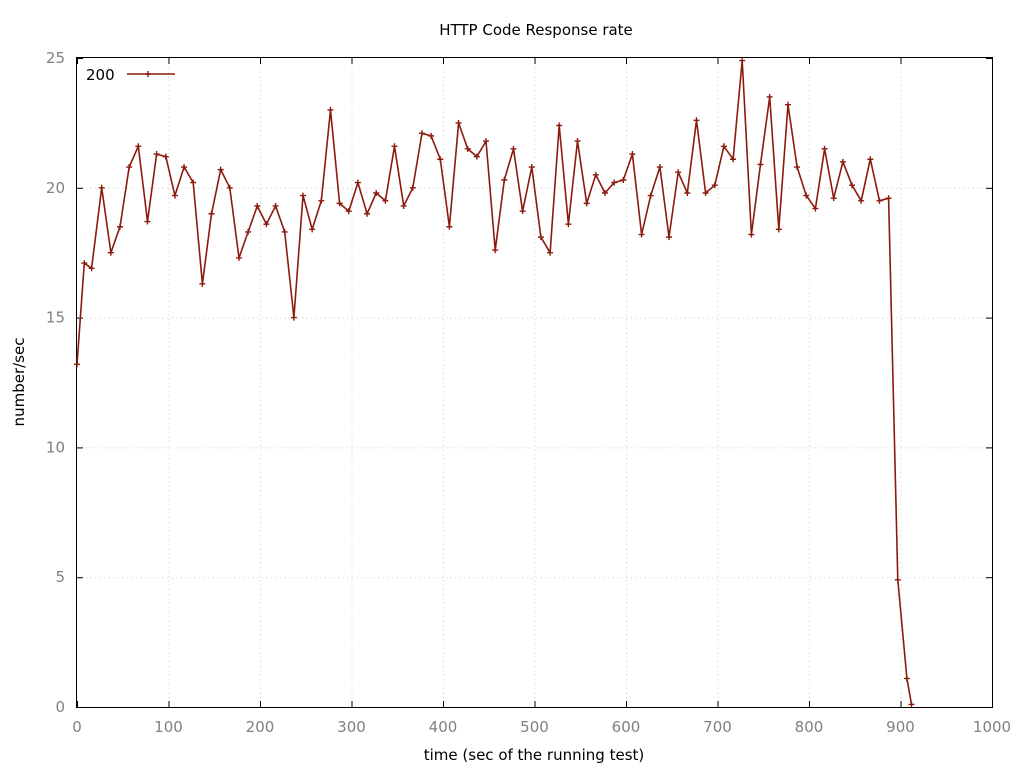 Image resolution: width=1024 pixels, height=768 pixels. Describe the element at coordinates (77, 727) in the screenshot. I see `x-tick-label: 0` at that location.